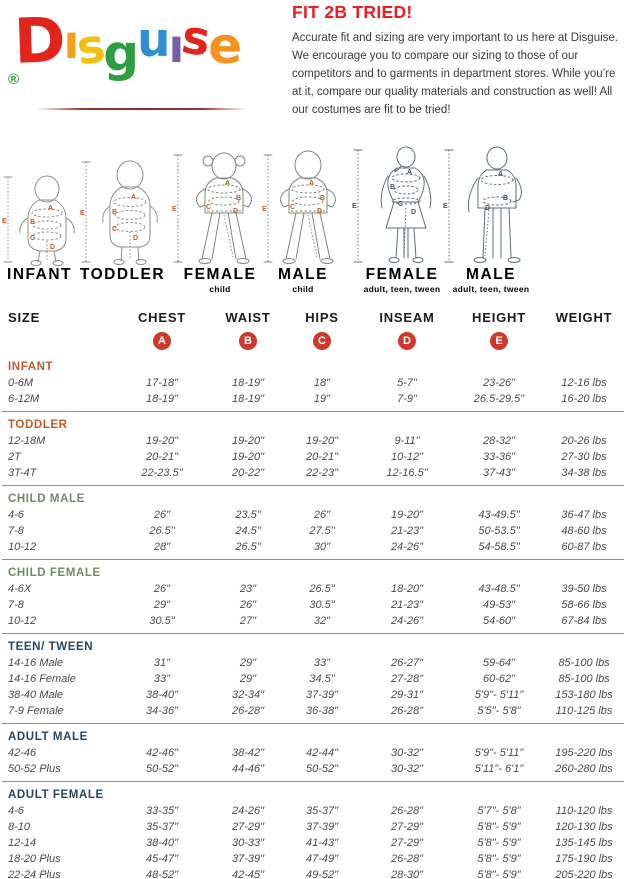 This screenshot has width=626, height=879. What do you see at coordinates (407, 589) in the screenshot?
I see `table-cell: 18-20"` at bounding box center [407, 589].